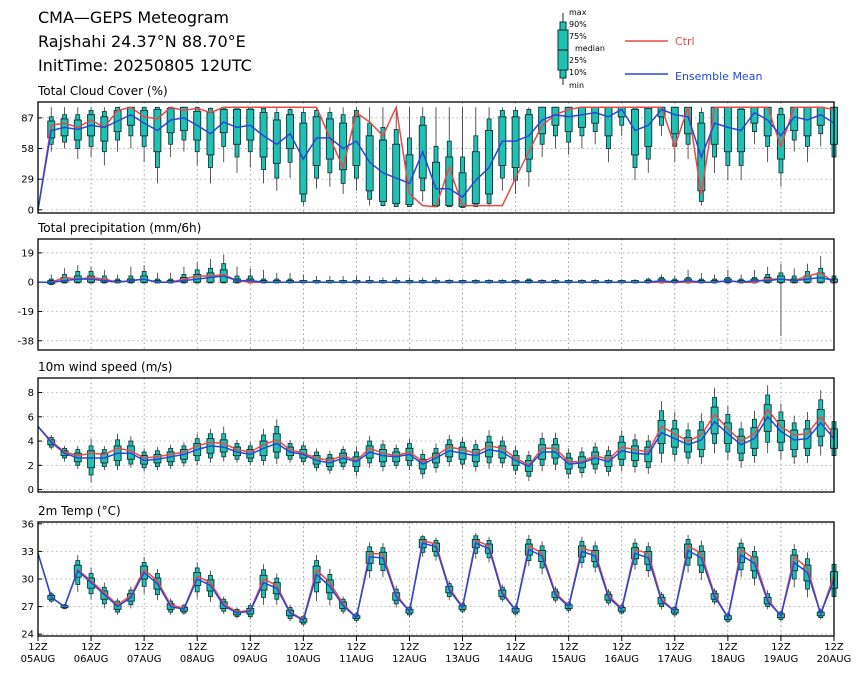  Describe the element at coordinates (568, 659) in the screenshot. I see `xtick-date: 15AUG` at that location.